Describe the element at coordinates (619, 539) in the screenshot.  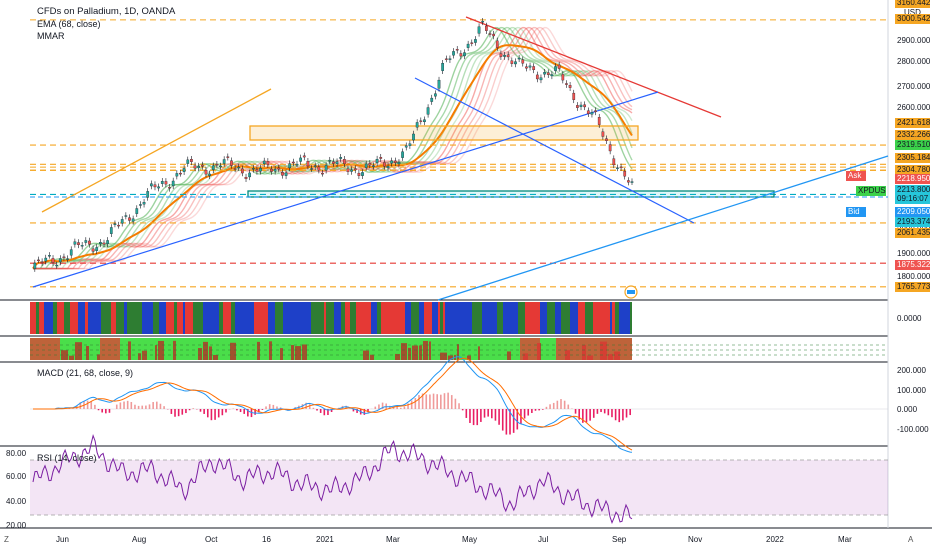
I see `time-axis-label: Sep` at that location.